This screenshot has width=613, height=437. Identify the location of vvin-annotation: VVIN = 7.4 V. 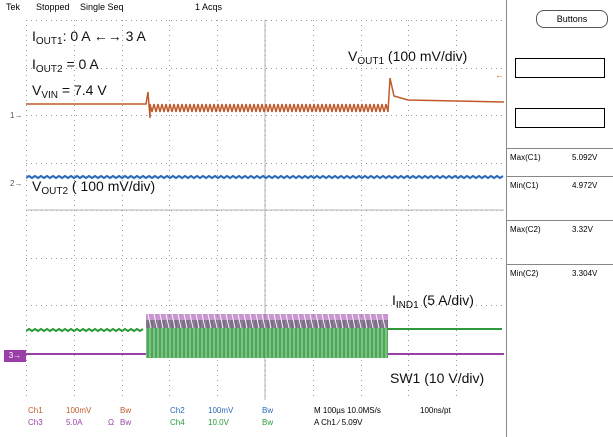
(69, 91).